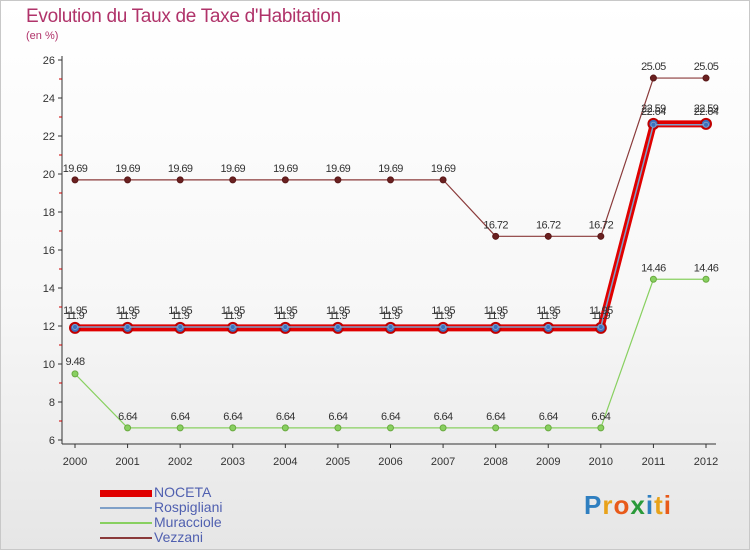  I want to click on y-tick-label: 18, so click(49, 213).